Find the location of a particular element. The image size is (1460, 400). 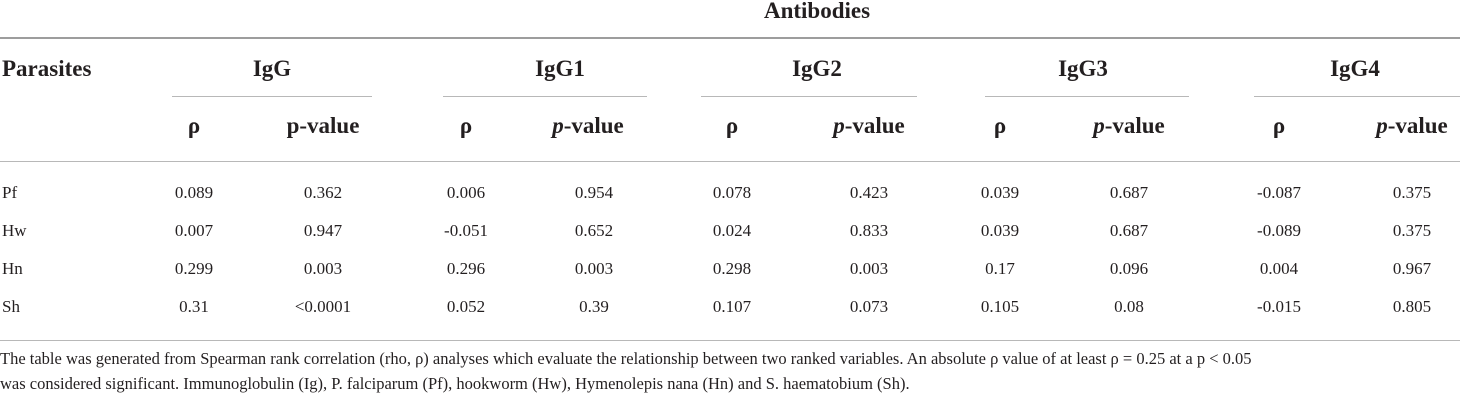

rho-cell: -0.087 is located at coordinates (1279, 192).